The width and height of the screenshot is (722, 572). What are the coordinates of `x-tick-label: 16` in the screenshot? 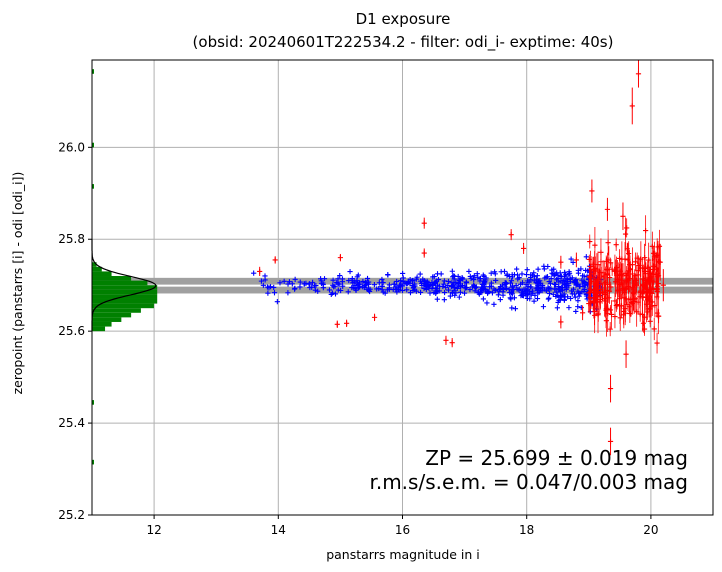 It's located at (402, 530).